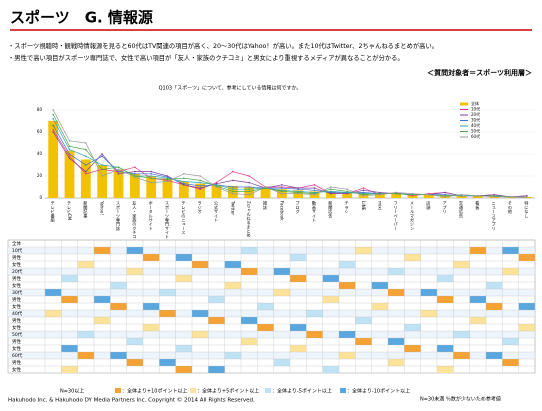 This screenshot has height=411, width=542. Describe the element at coordinates (464, 104) in the screenshot. I see `legend-swatch` at that location.